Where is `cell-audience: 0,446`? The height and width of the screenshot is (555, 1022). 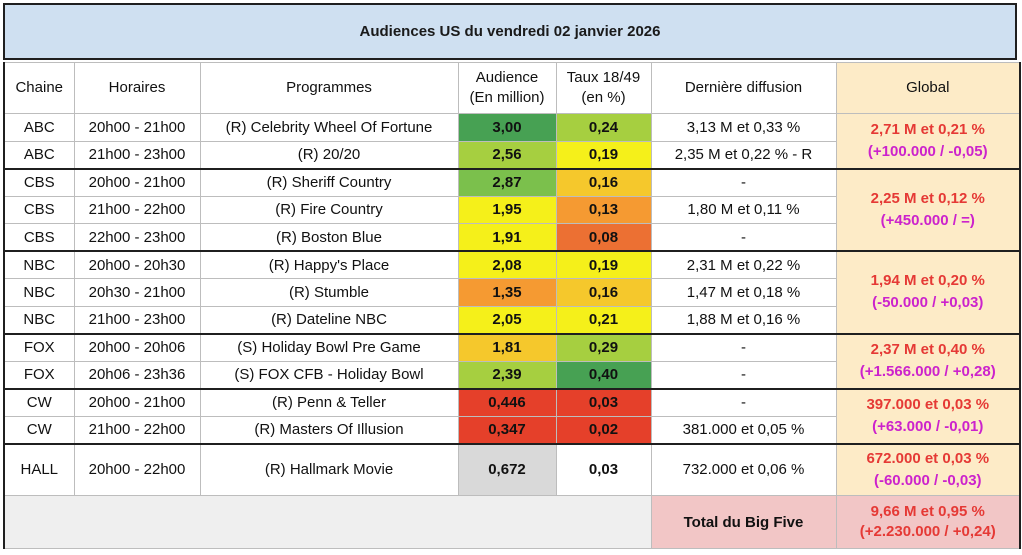 cell-audience: 0,446 is located at coordinates (507, 402).